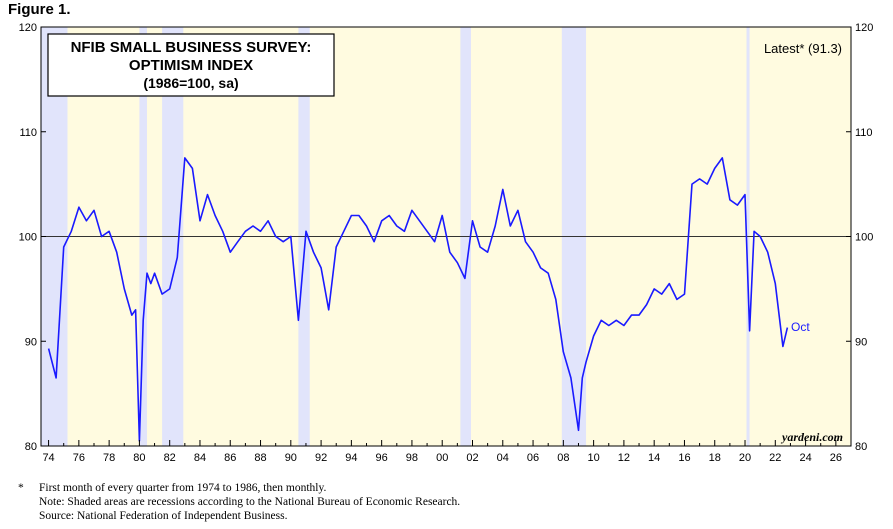 This screenshot has width=893, height=529. Describe the element at coordinates (864, 28) in the screenshot. I see `y-tick-label-right: 120` at that location.